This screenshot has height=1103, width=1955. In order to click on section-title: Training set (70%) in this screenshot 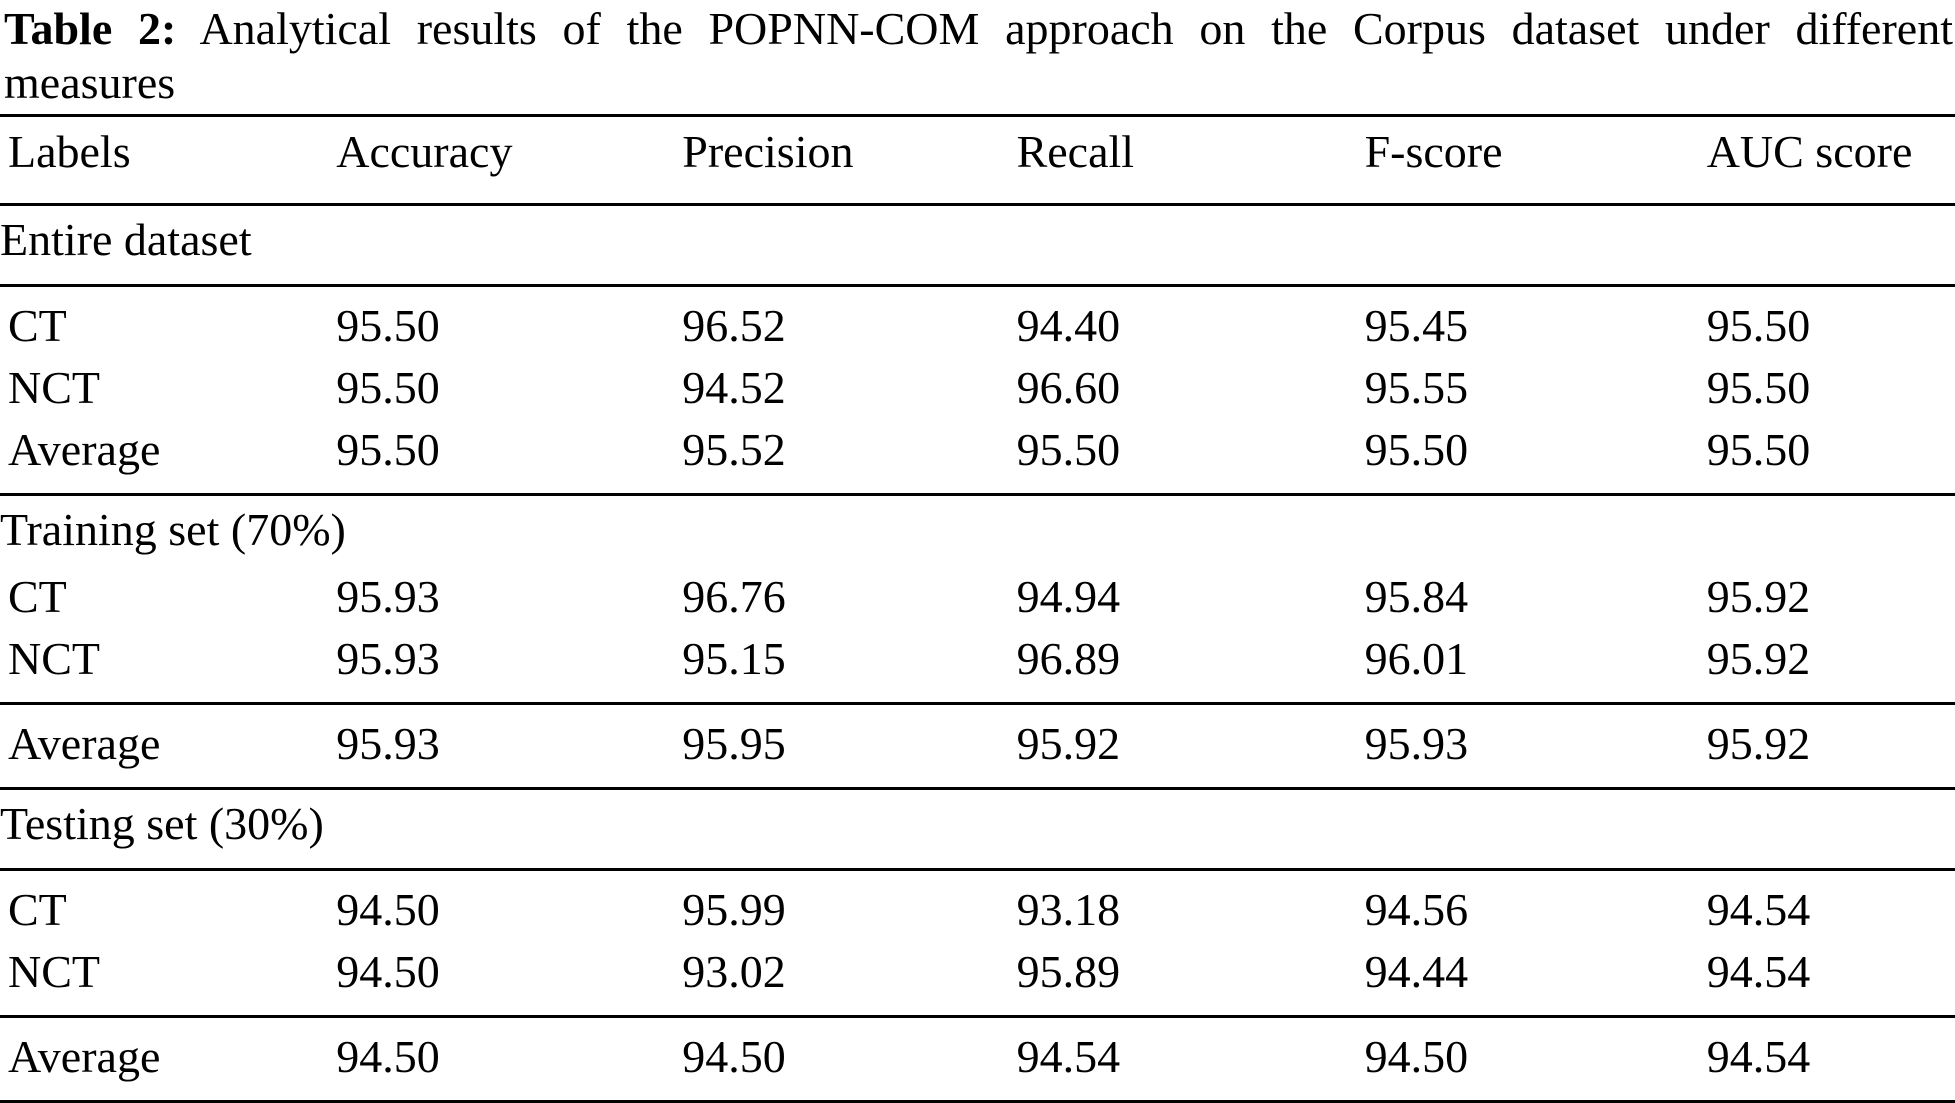, I will do `click(173, 530)`.